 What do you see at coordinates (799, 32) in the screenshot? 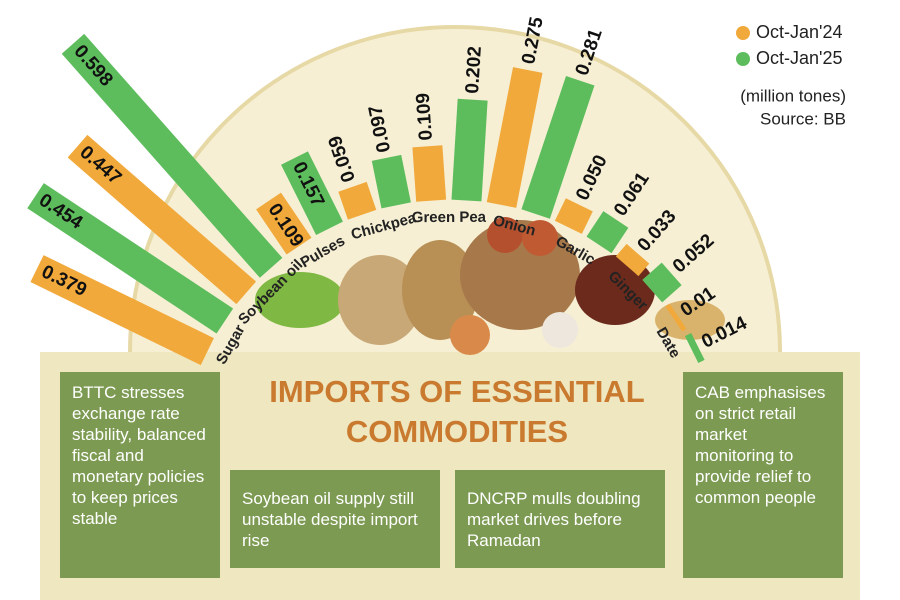
I see `legend-label: Oct-Jan'24` at bounding box center [799, 32].